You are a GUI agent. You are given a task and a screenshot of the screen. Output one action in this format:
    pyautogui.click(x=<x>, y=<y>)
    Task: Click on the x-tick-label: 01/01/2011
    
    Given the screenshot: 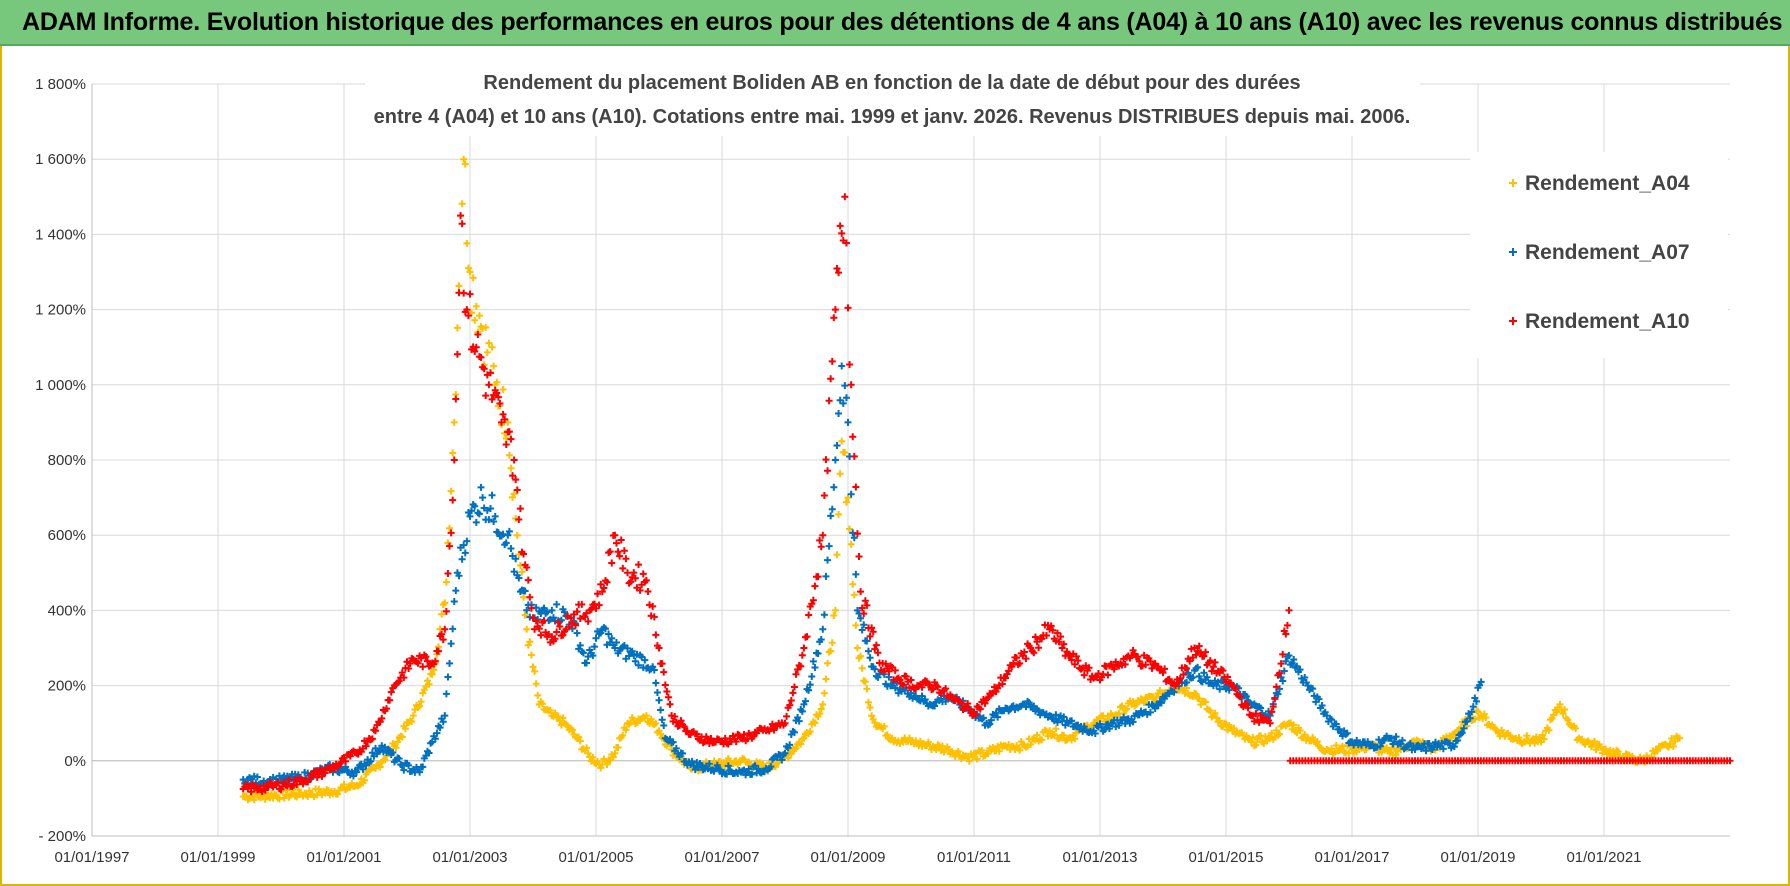 What is the action you would take?
    pyautogui.click(x=974, y=857)
    